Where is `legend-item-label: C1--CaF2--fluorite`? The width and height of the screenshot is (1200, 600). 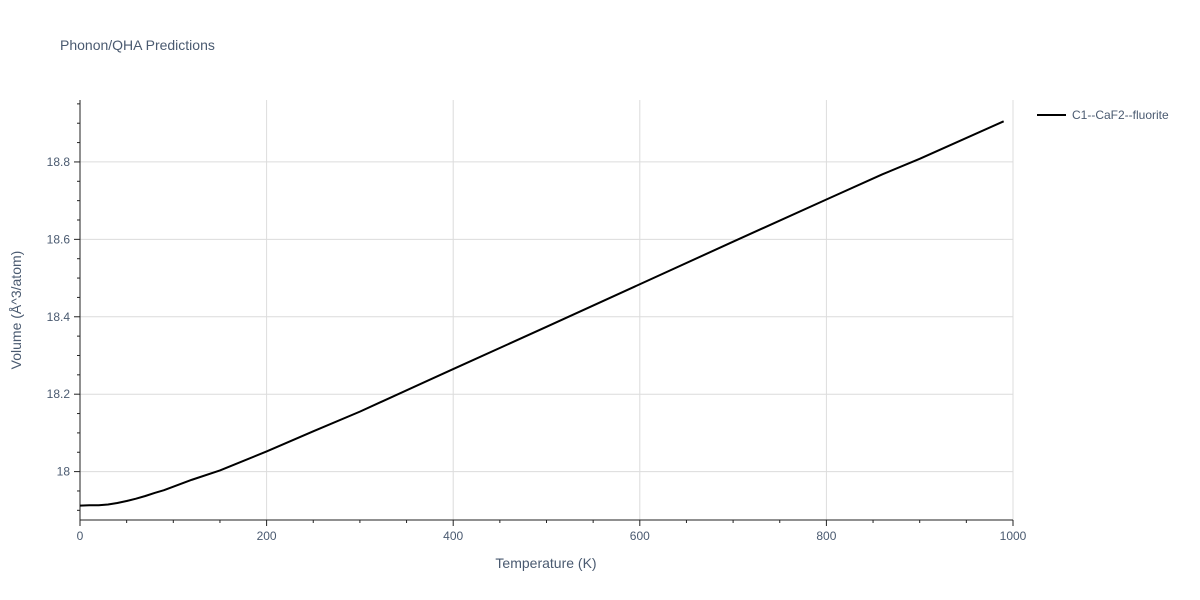 legend-item-label: C1--CaF2--fluorite is located at coordinates (1120, 115).